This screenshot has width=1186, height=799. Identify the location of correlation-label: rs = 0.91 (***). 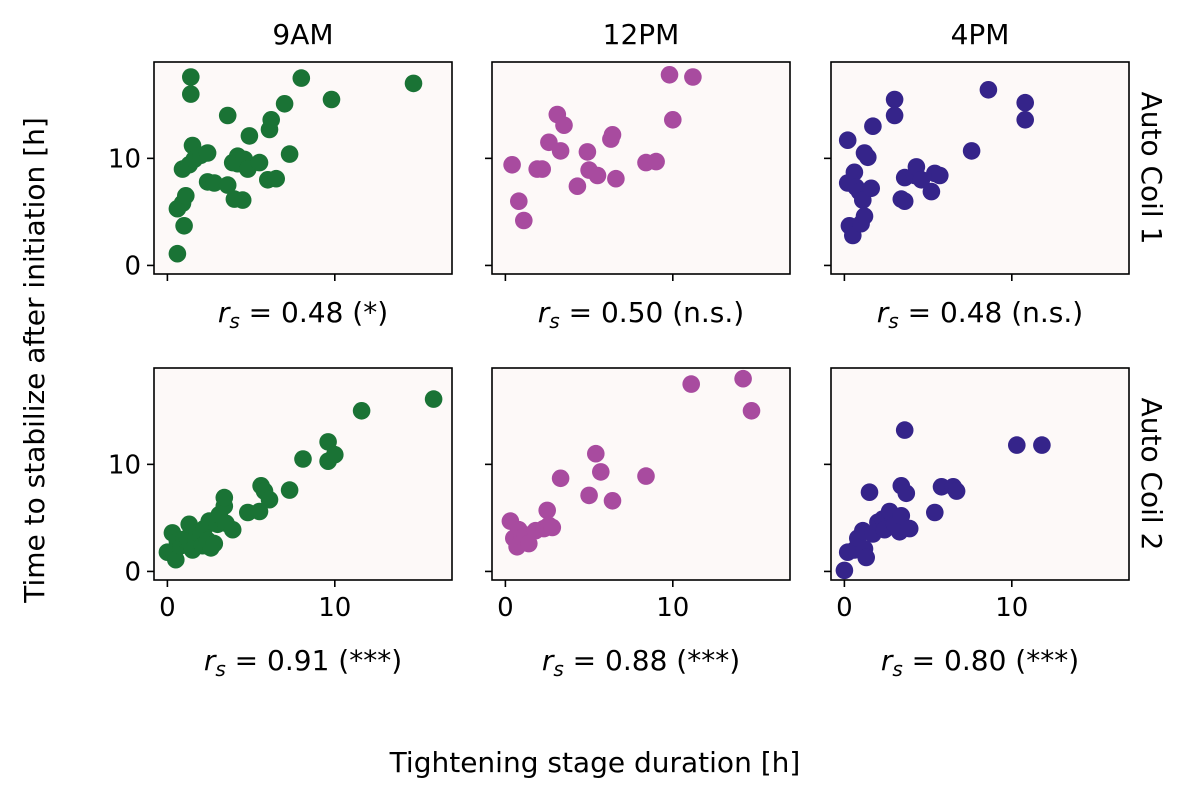
(303, 662).